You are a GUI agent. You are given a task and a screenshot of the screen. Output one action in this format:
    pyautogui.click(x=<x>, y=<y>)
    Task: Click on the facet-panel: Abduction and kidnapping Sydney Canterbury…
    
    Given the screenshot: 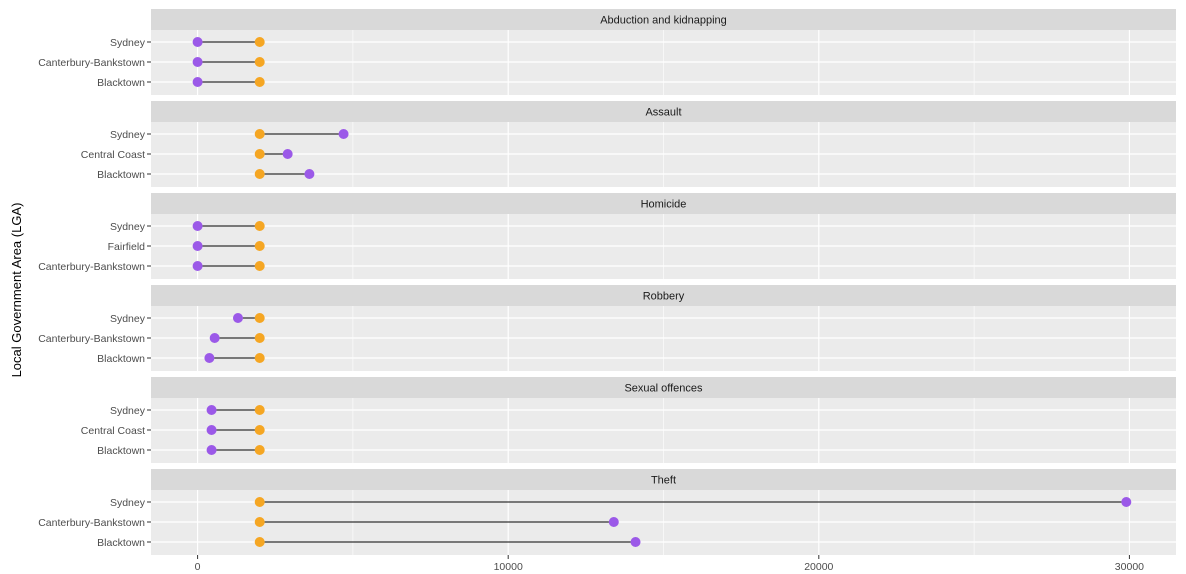 What is the action you would take?
    pyautogui.click(x=607, y=52)
    